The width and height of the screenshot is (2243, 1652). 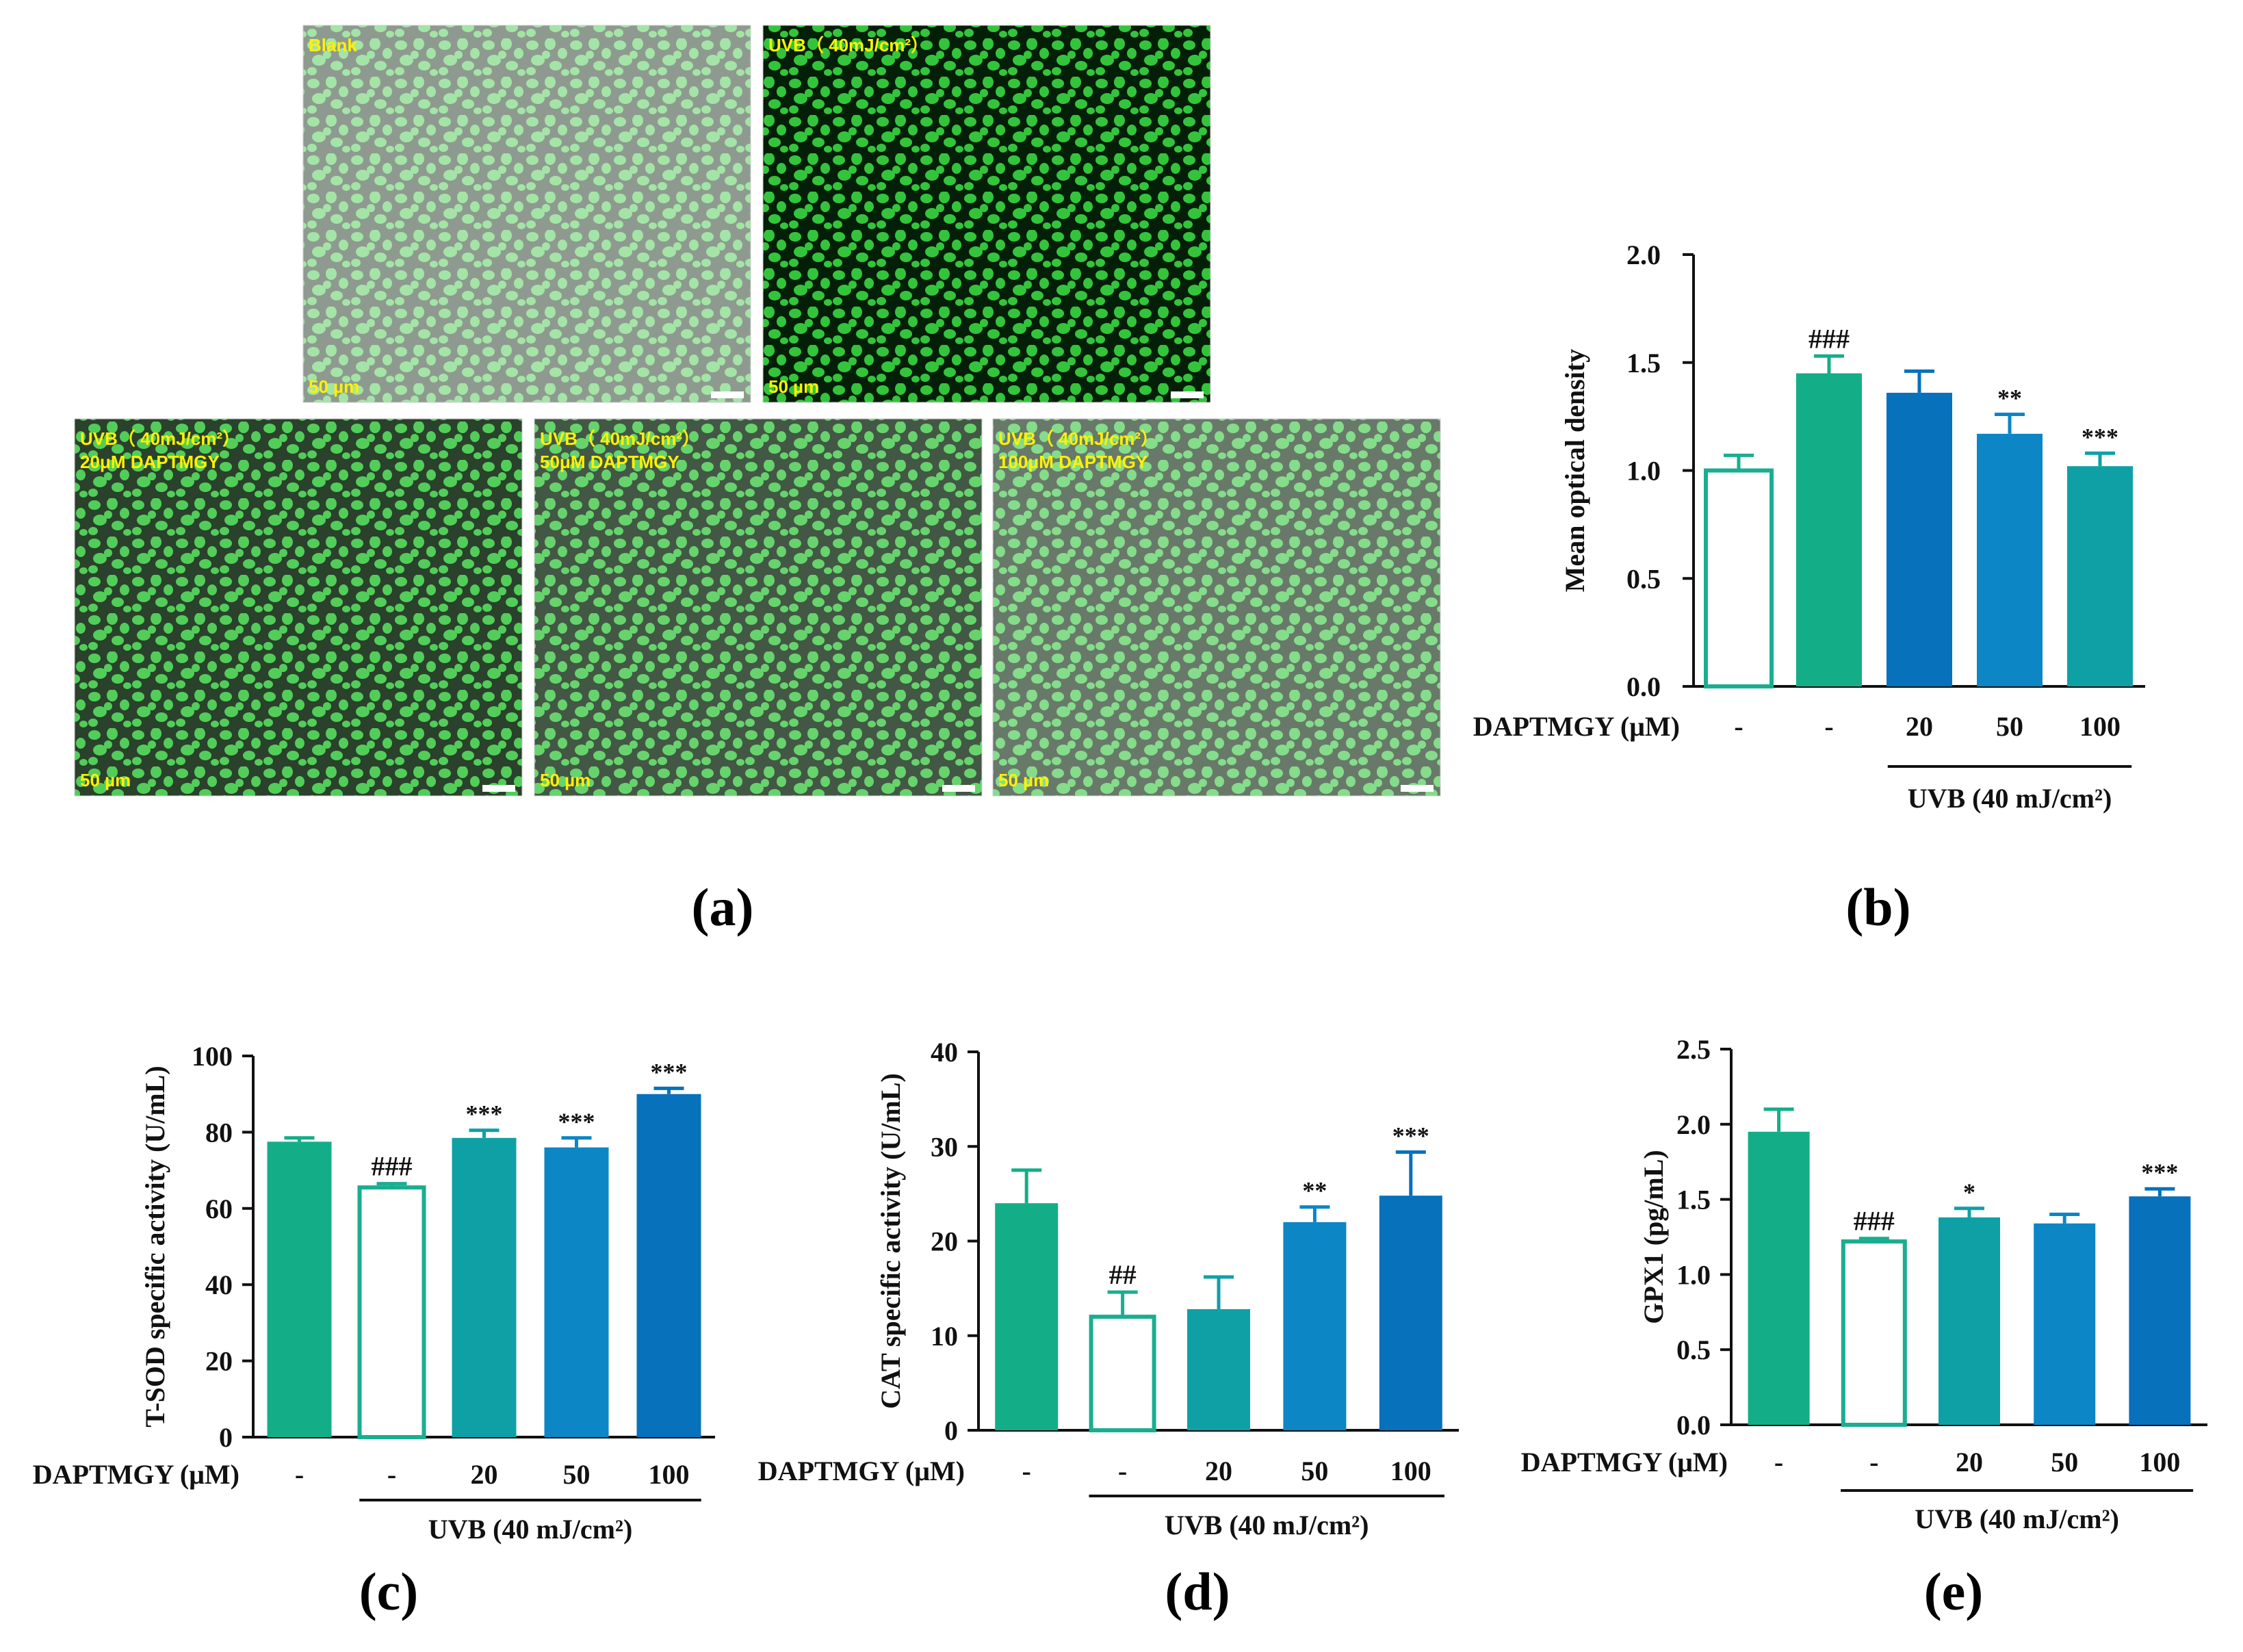 What do you see at coordinates (1694, 1050) in the screenshot?
I see `y-tick-label: 2.5` at bounding box center [1694, 1050].